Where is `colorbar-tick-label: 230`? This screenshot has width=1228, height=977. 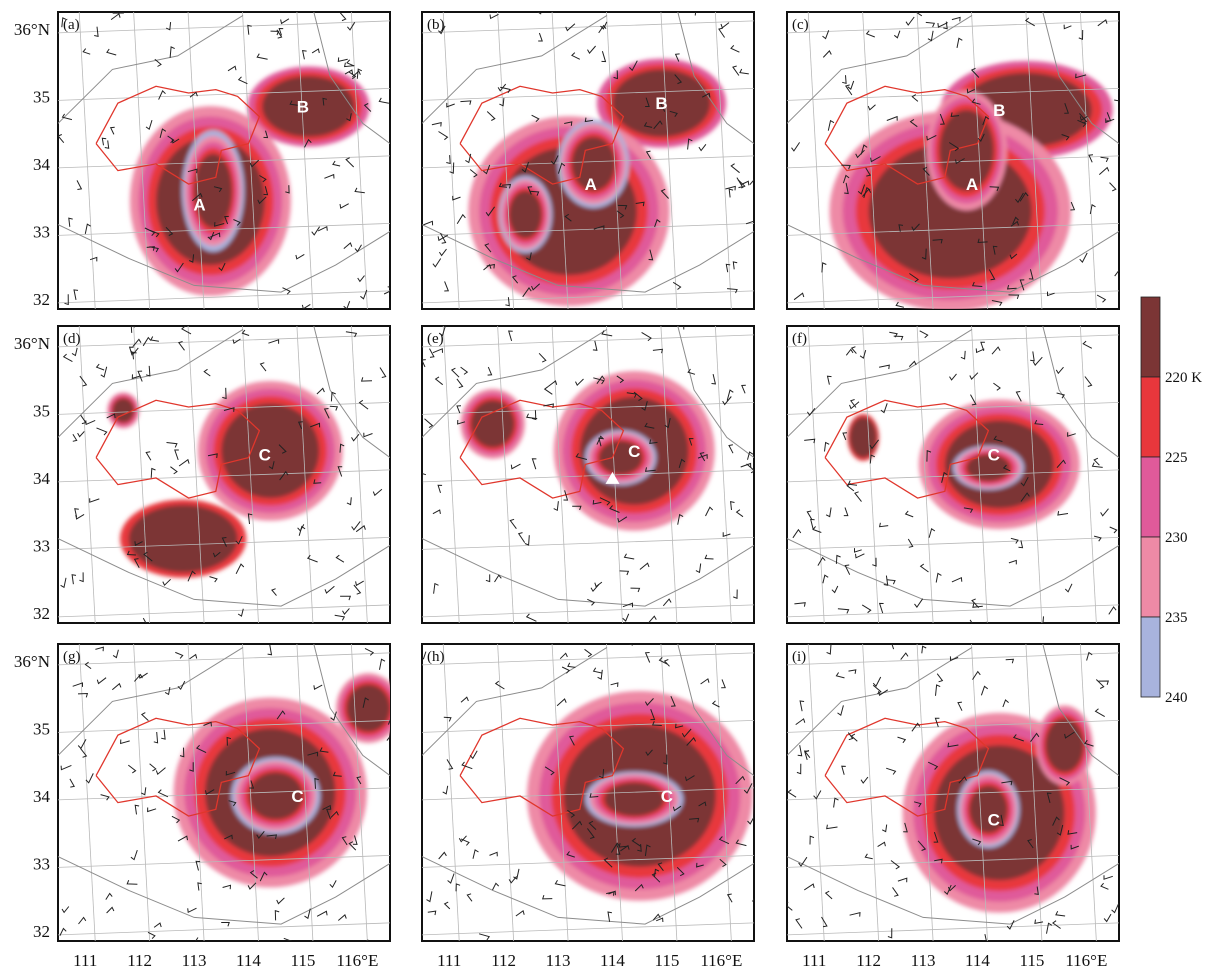 colorbar-tick-label: 230 is located at coordinates (1176, 538).